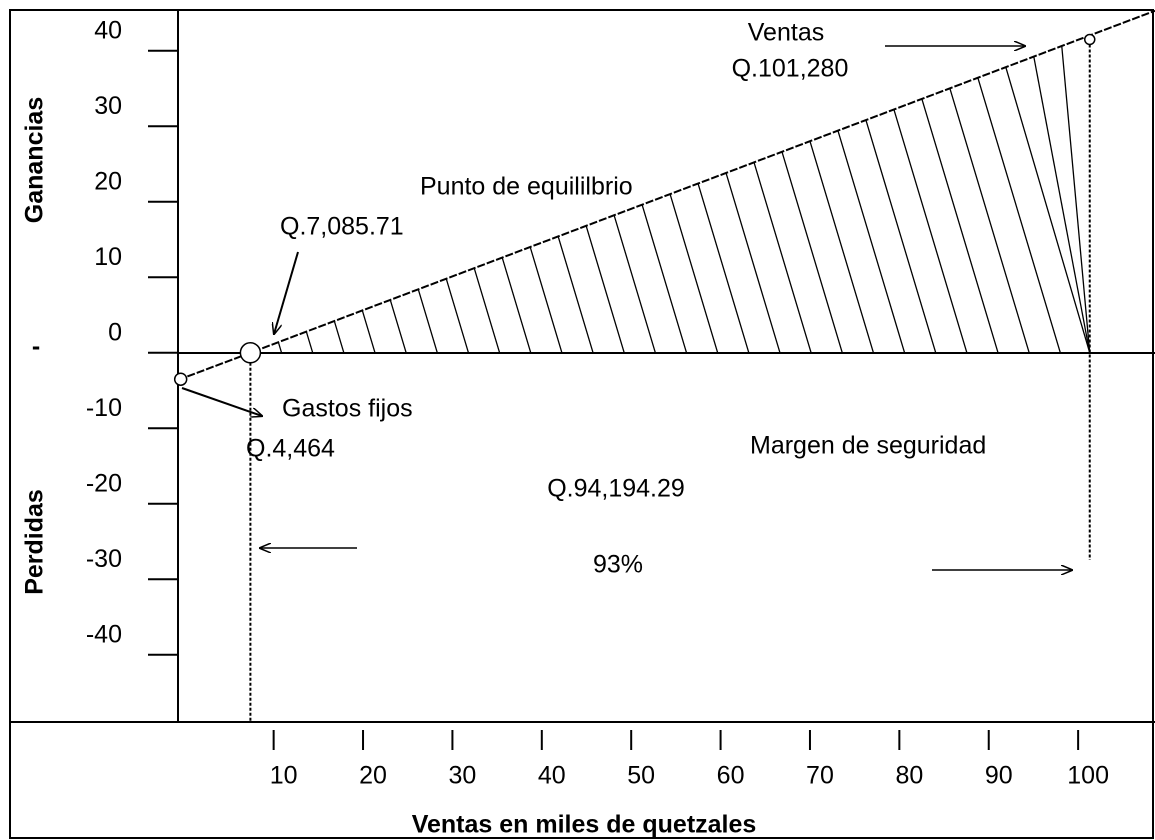  What do you see at coordinates (373, 776) in the screenshot?
I see `x-tick-label: 20` at bounding box center [373, 776].